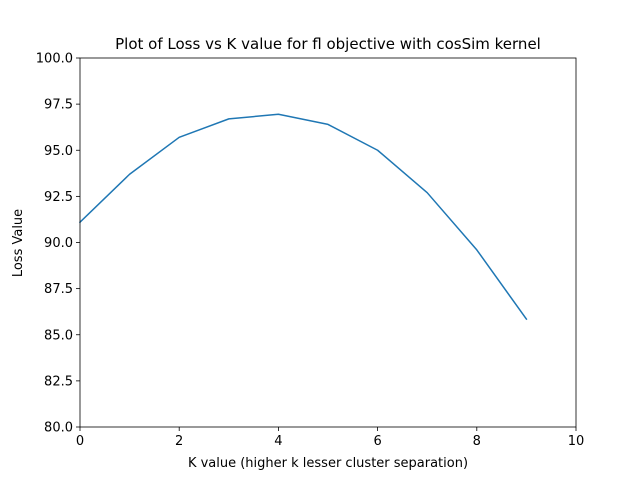 This screenshot has height=480, width=640. I want to click on y-tick-label: 85.0, so click(58, 335).